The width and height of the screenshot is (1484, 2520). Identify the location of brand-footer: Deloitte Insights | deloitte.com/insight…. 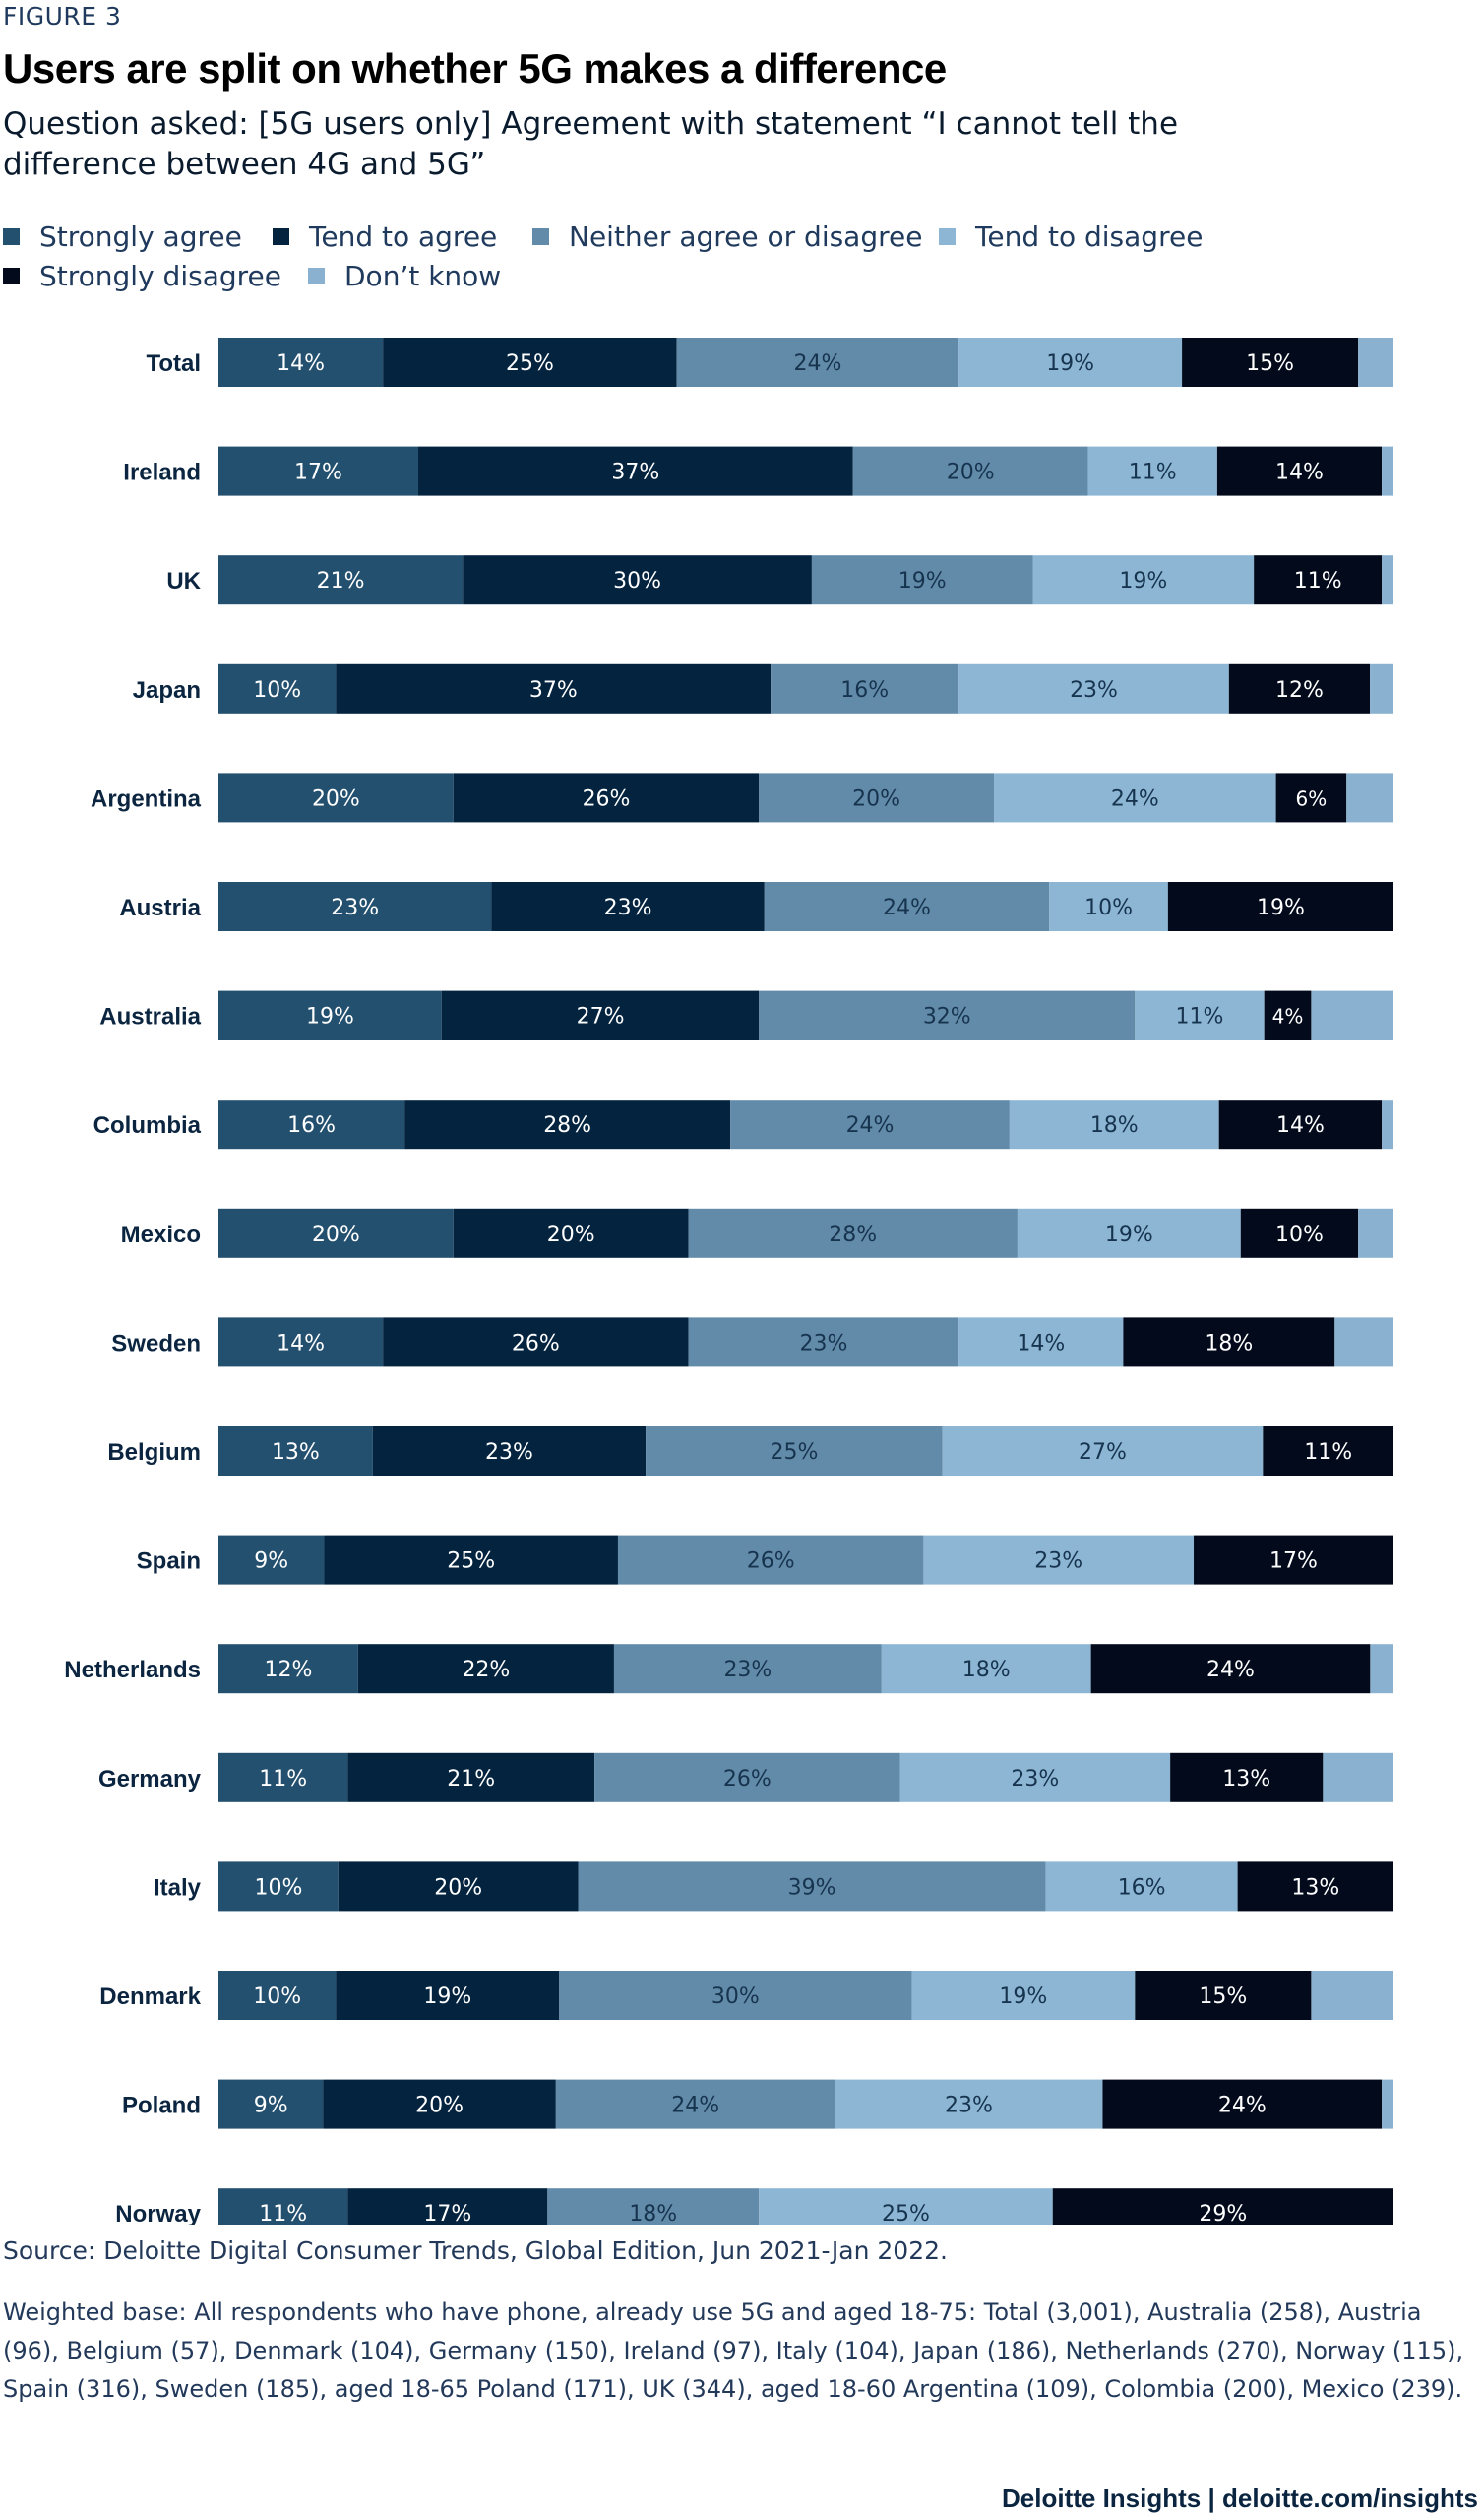
(1240, 2498).